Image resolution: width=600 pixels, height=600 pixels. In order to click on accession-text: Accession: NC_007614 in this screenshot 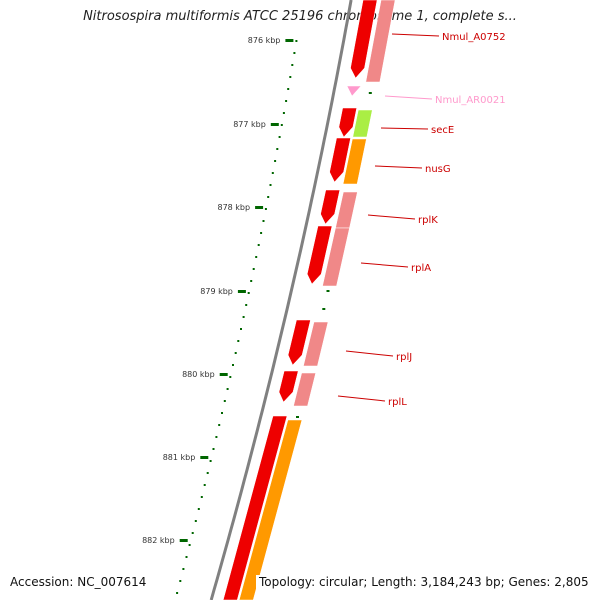, I will do `click(78, 582)`.